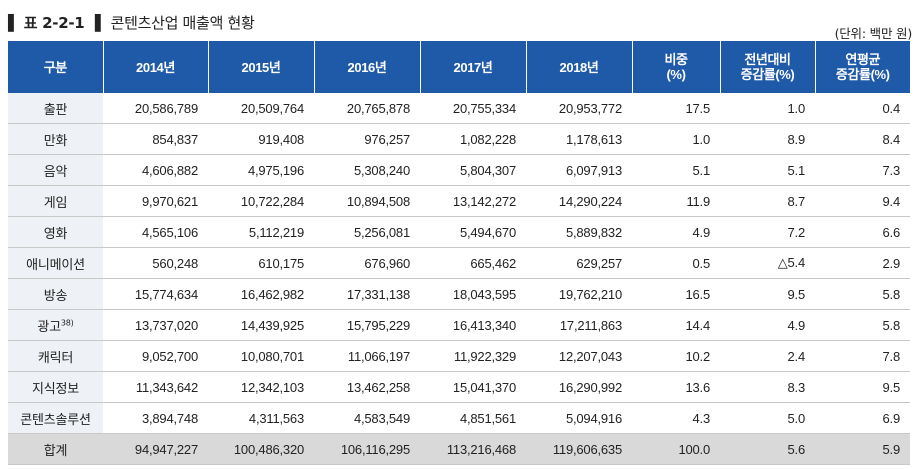 This screenshot has width=917, height=469. What do you see at coordinates (55, 265) in the screenshot?
I see `category-label: 애니메이션` at bounding box center [55, 265].